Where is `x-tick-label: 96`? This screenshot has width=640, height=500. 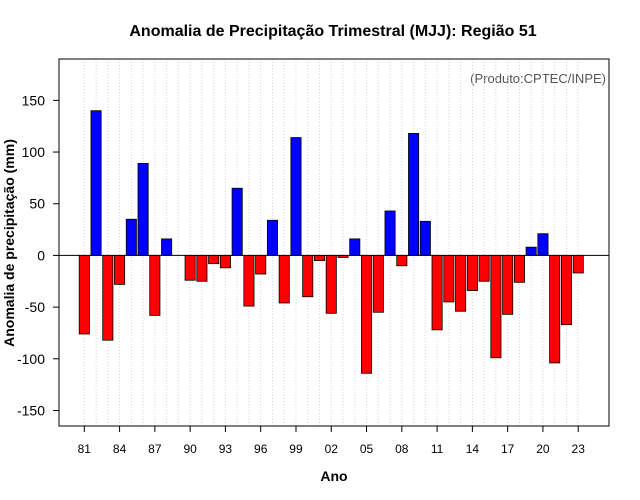 x-tick-label: 96 is located at coordinates (261, 449).